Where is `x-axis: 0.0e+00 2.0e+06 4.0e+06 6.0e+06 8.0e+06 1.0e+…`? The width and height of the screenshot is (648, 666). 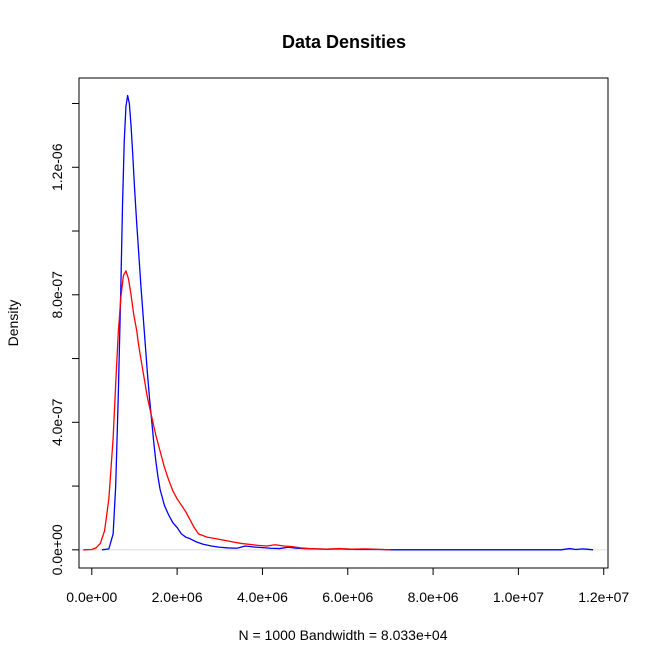
x-axis: 0.0e+00 2.0e+06 4.0e+06 6.0e+06 8.0e+06 1.0e+… is located at coordinates (347, 586).